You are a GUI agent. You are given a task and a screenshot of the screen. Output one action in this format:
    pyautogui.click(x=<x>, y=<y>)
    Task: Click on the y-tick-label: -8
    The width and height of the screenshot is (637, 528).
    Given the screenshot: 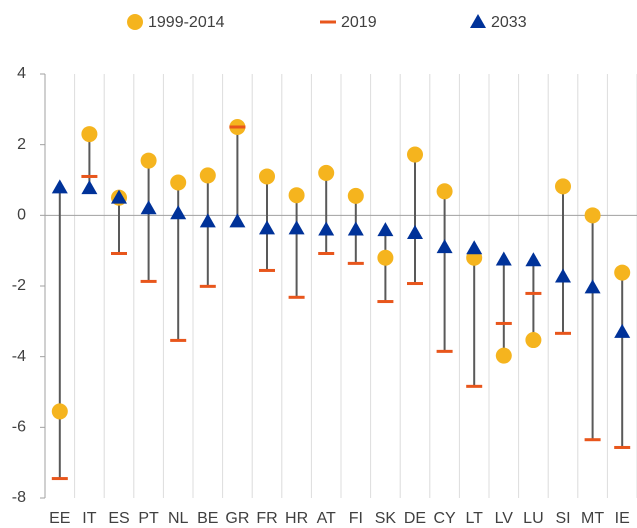 What is the action you would take?
    pyautogui.click(x=19, y=497)
    